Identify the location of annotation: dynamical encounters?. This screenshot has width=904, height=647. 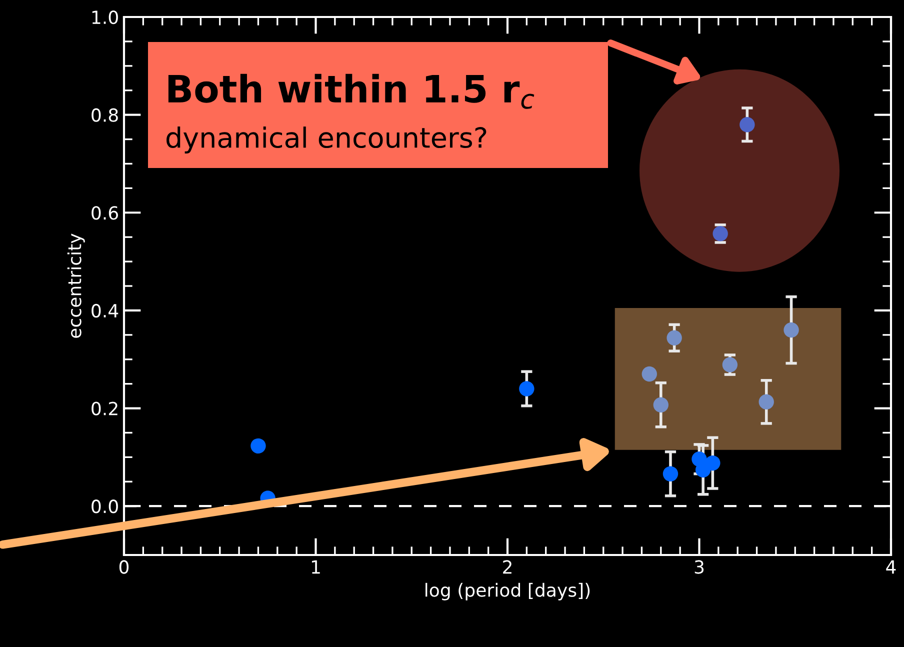
(326, 140).